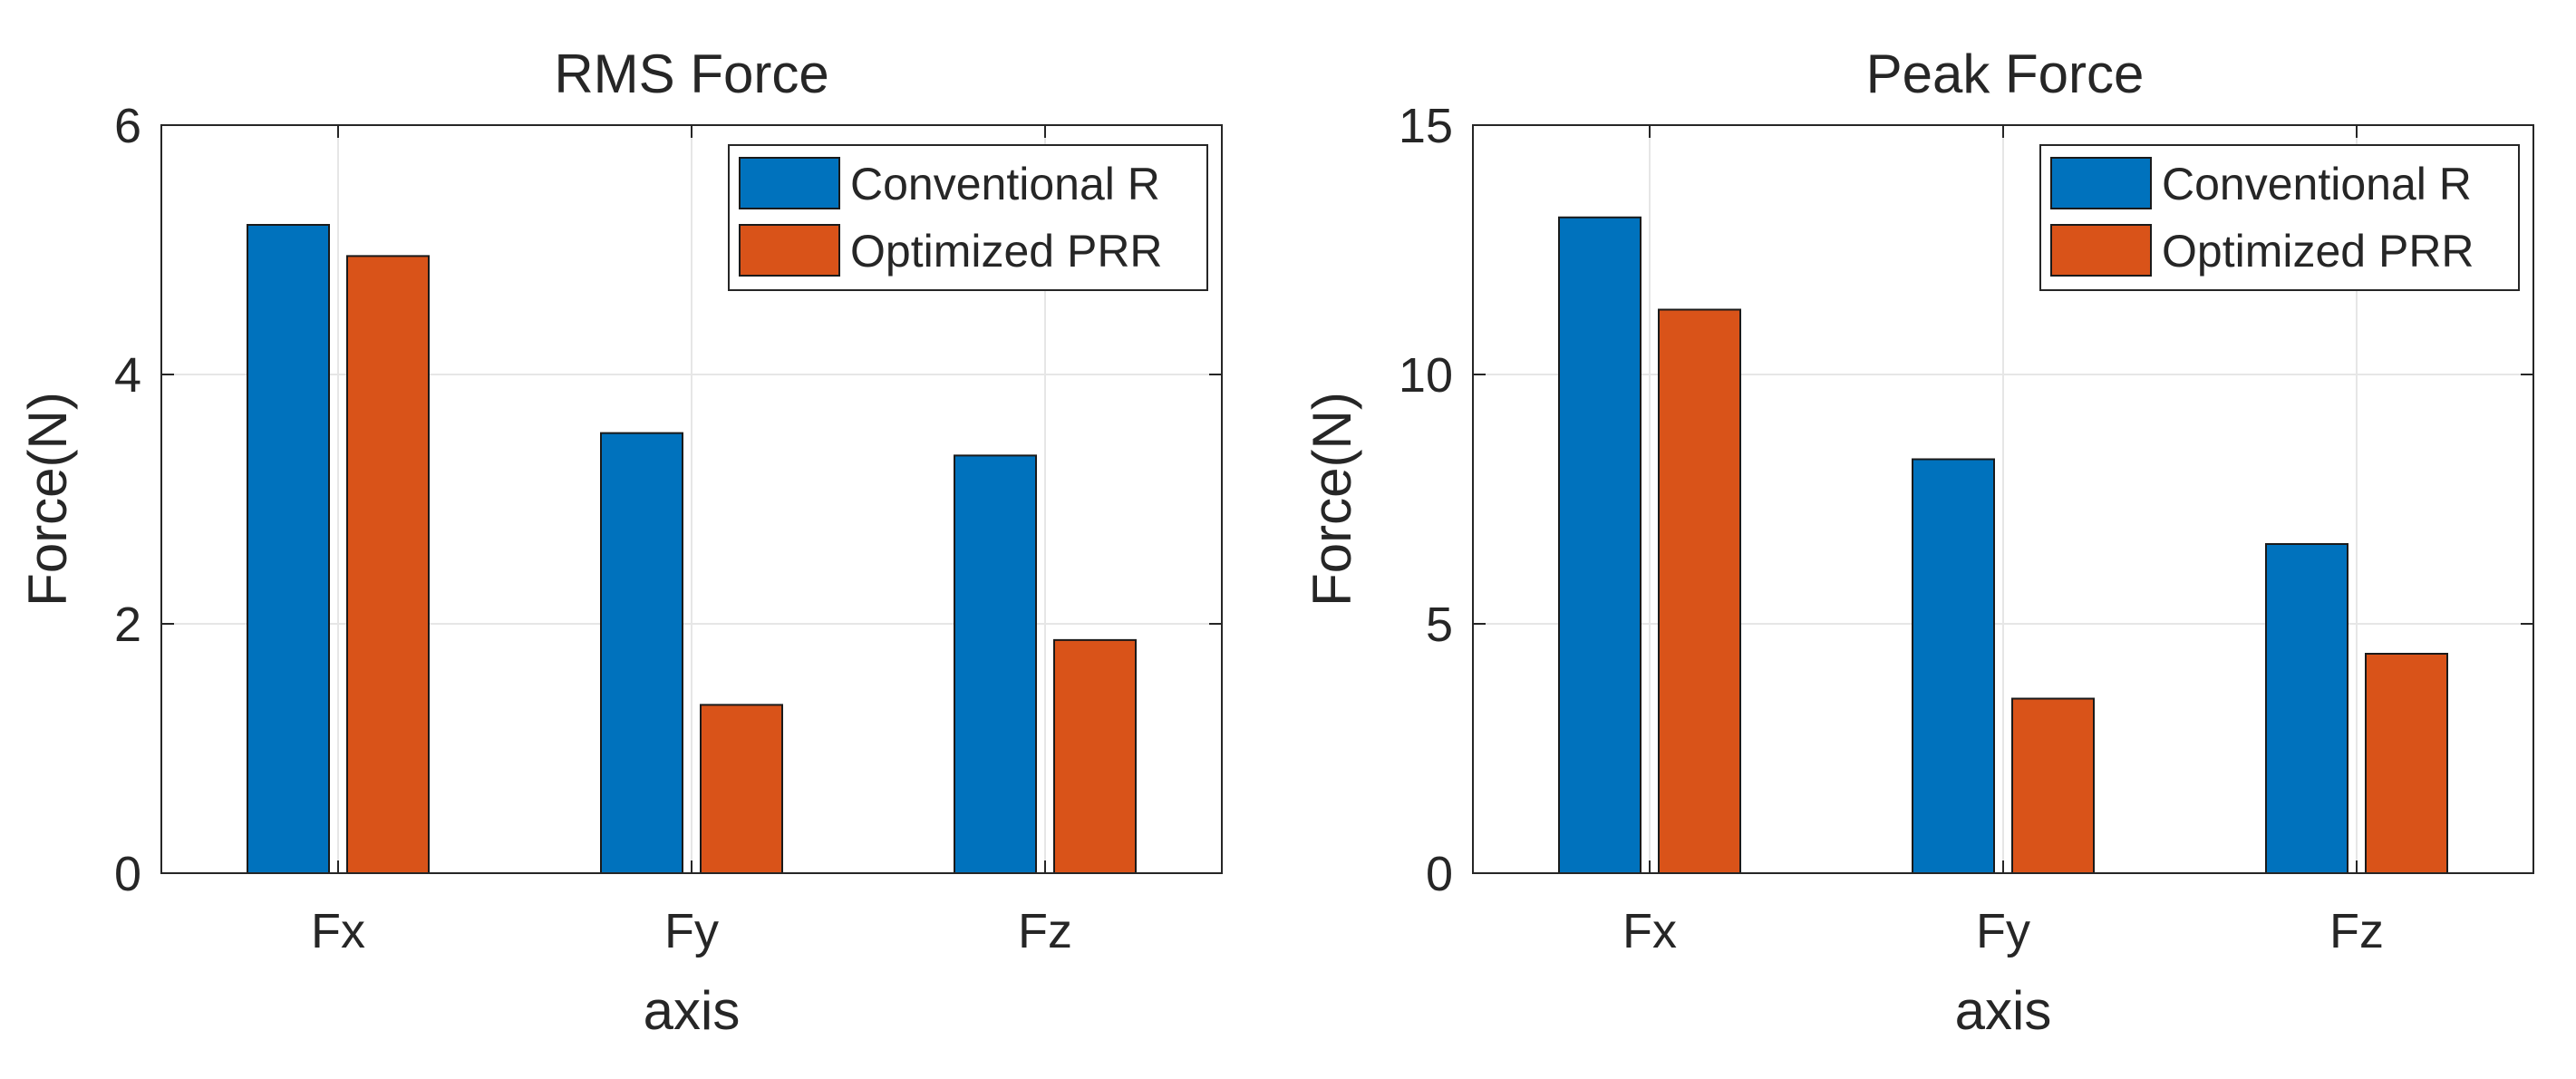  What do you see at coordinates (127, 625) in the screenshot?
I see `y-tick-label: 2` at bounding box center [127, 625].